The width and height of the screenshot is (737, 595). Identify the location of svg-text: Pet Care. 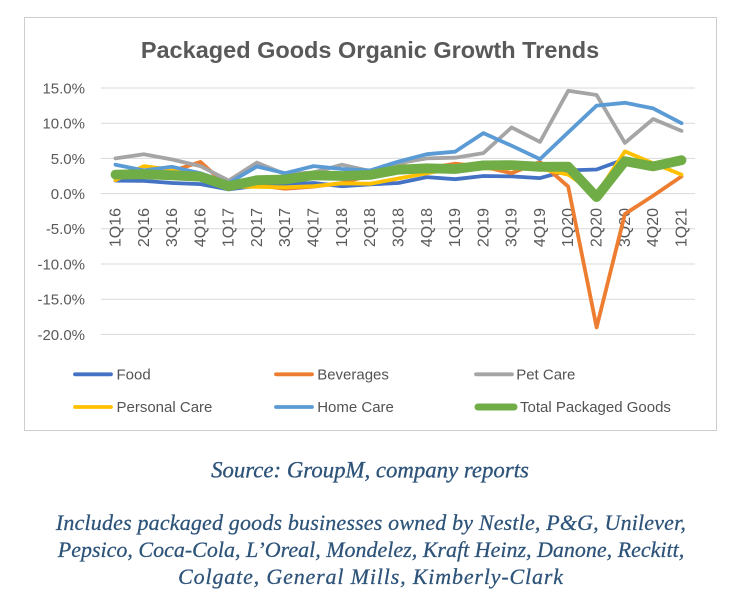
(545, 375).